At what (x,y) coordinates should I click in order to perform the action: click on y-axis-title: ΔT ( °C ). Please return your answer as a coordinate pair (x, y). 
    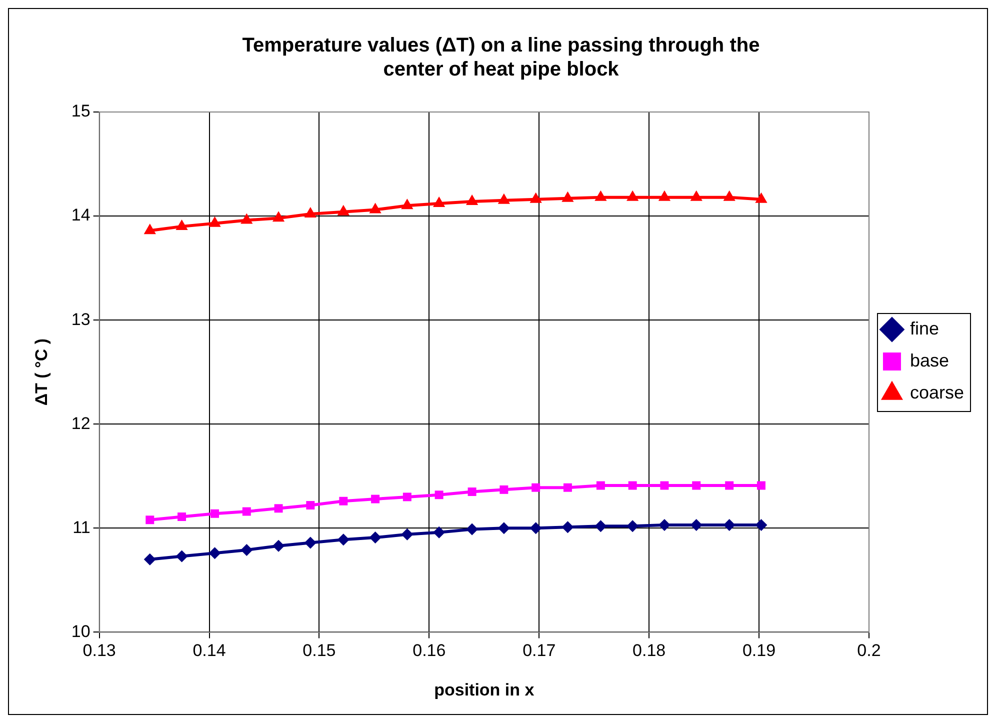
    Looking at the image, I should click on (41, 372).